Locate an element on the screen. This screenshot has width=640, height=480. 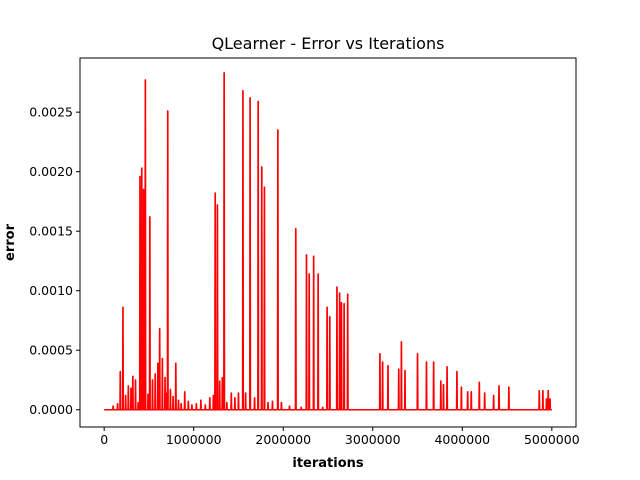
y-tick-label: 0.0010 is located at coordinates (51, 290).